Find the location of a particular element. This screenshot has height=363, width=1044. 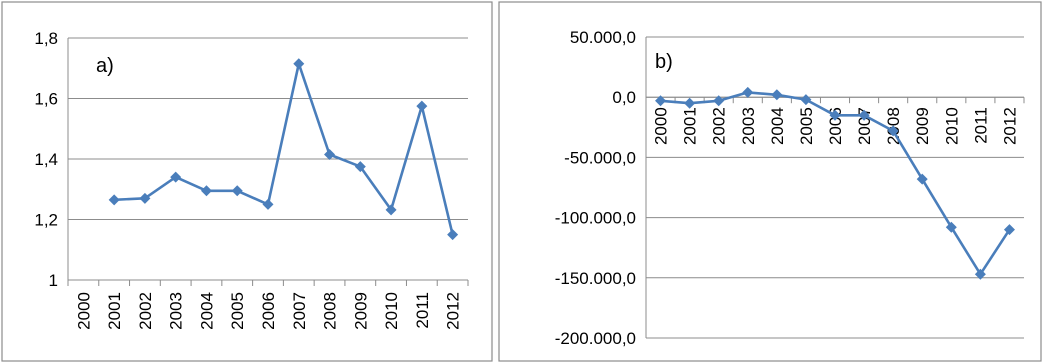

y-tick-label: -200.000,0 is located at coordinates (595, 338).